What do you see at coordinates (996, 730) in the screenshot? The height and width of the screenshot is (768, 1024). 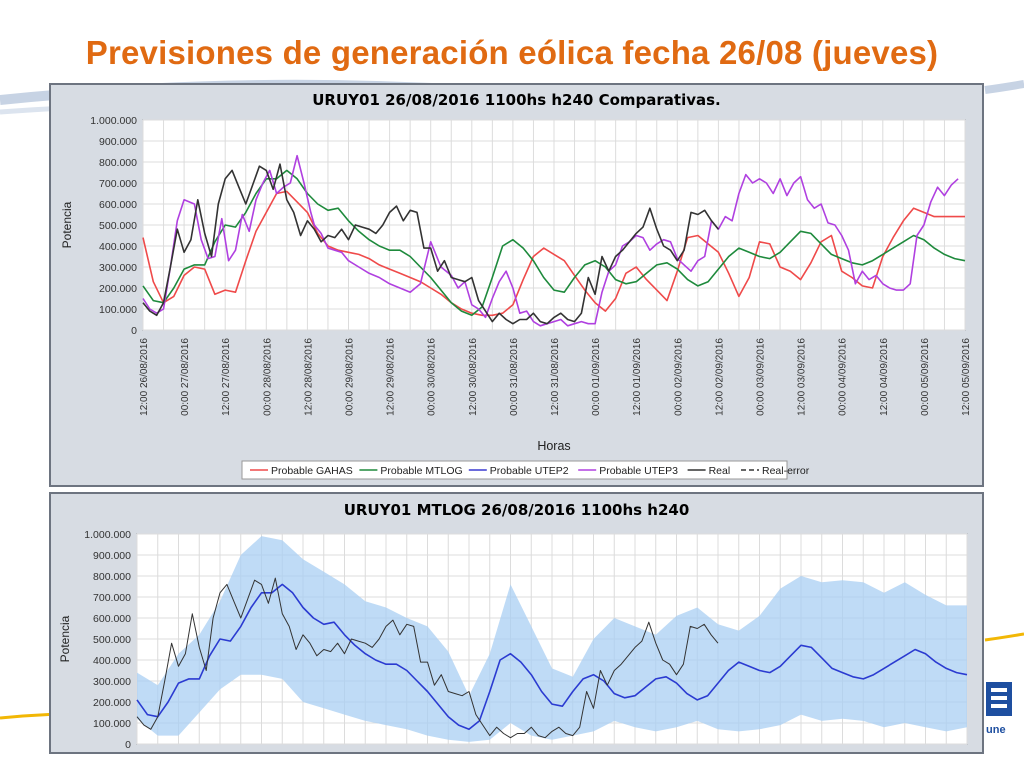 I see `logo-text: une` at bounding box center [996, 730].